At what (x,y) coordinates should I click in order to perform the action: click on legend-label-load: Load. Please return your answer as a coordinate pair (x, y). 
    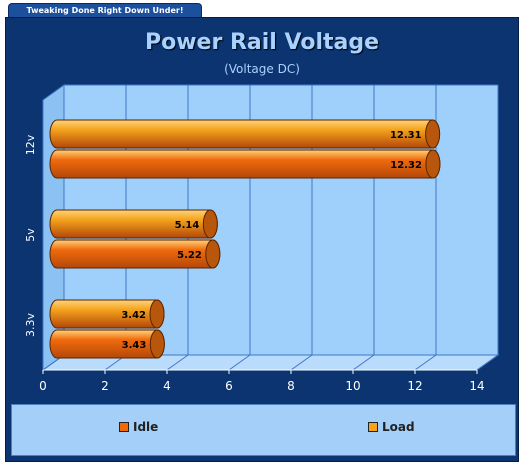
    Looking at the image, I should click on (398, 427).